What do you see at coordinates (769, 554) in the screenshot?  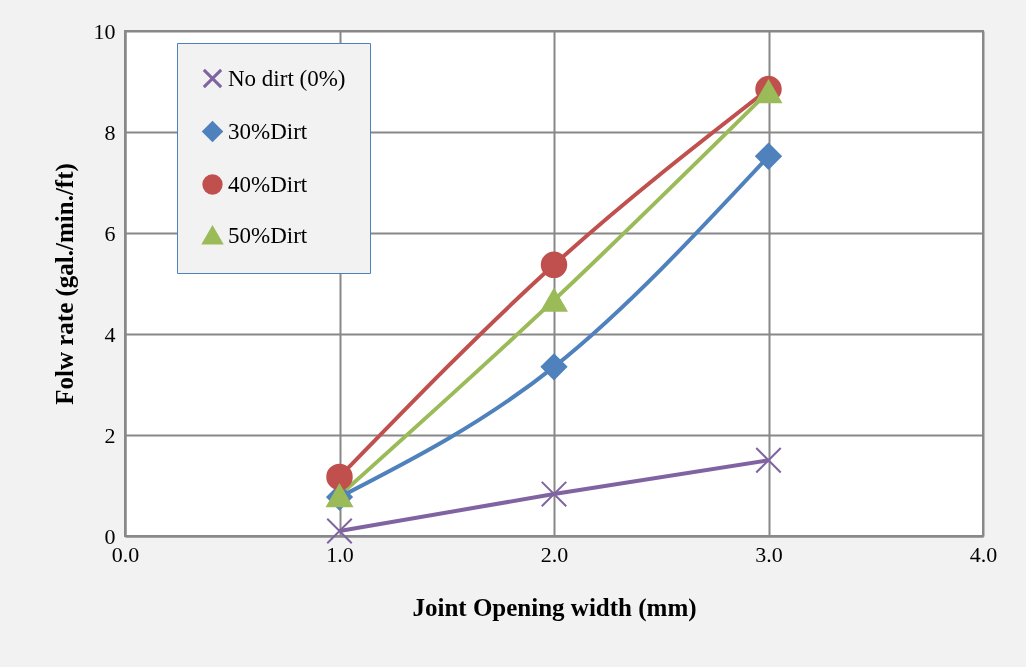 I see `x-tick-label: 3.0` at bounding box center [769, 554].